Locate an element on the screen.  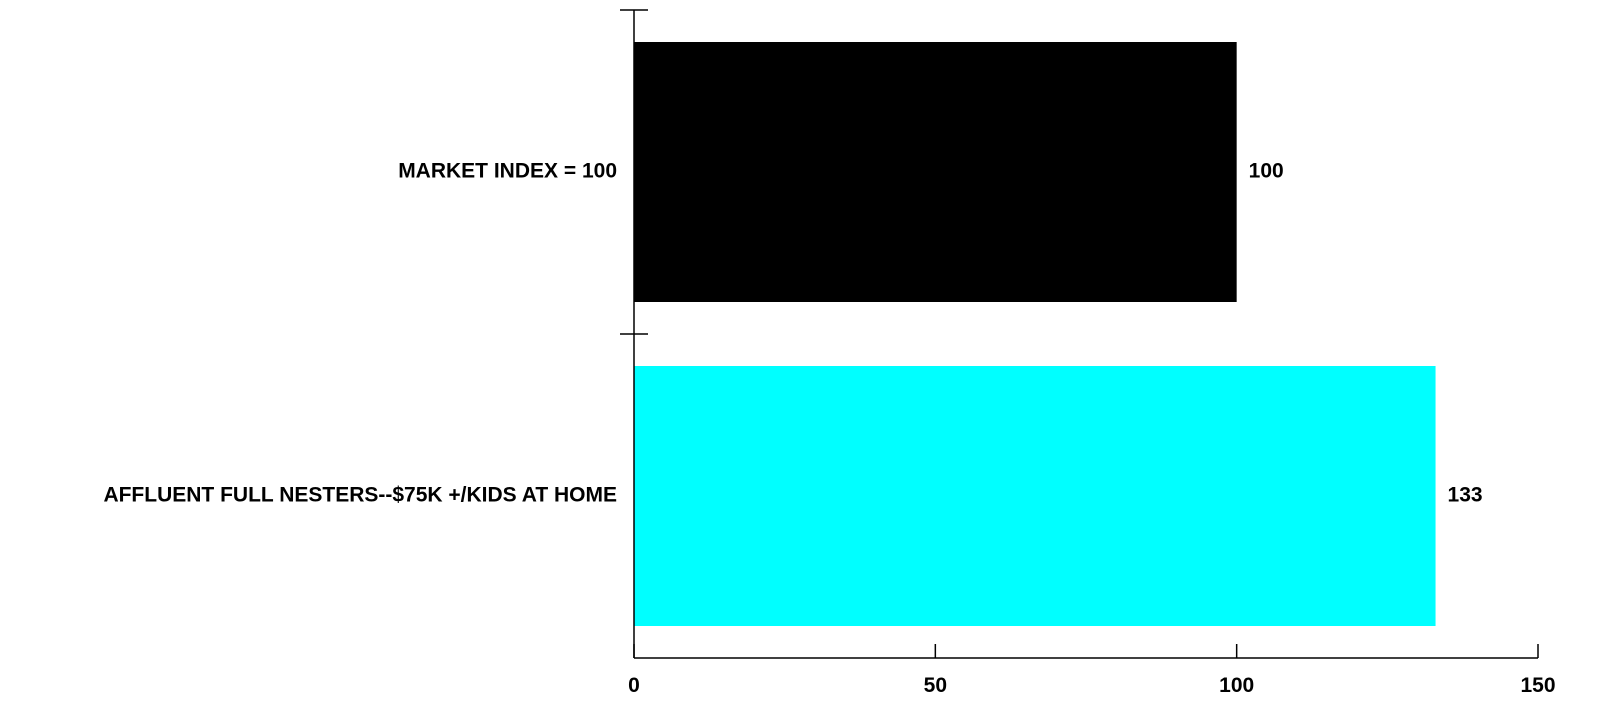
value-label-affluent-full-nesters: 133 is located at coordinates (1465, 495).